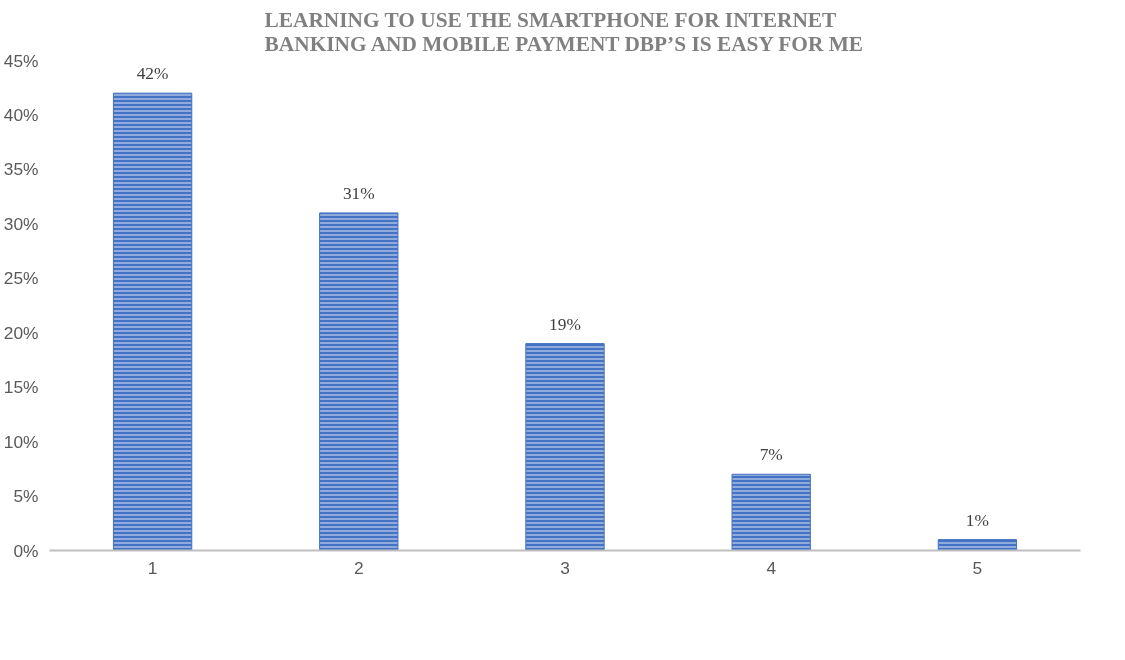 Image resolution: width=1125 pixels, height=660 pixels. Describe the element at coordinates (152, 567) in the screenshot. I see `x-tick-label: 1` at that location.